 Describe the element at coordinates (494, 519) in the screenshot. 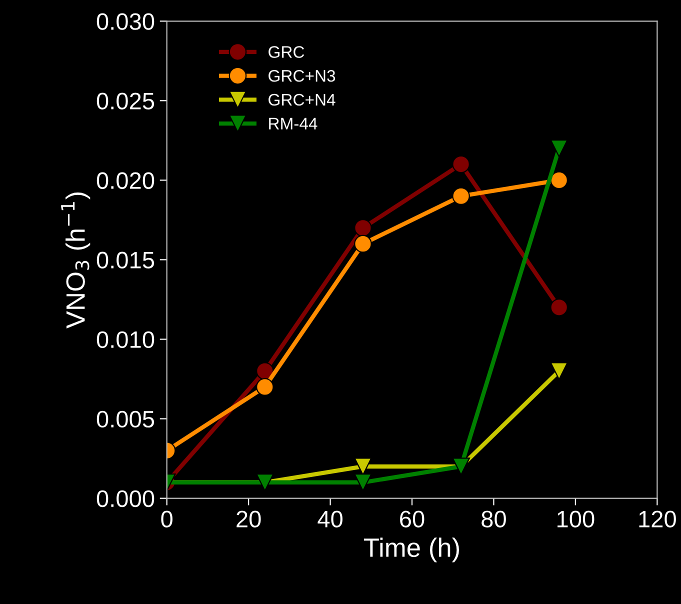

I see `x-tick-label: 80` at that location.